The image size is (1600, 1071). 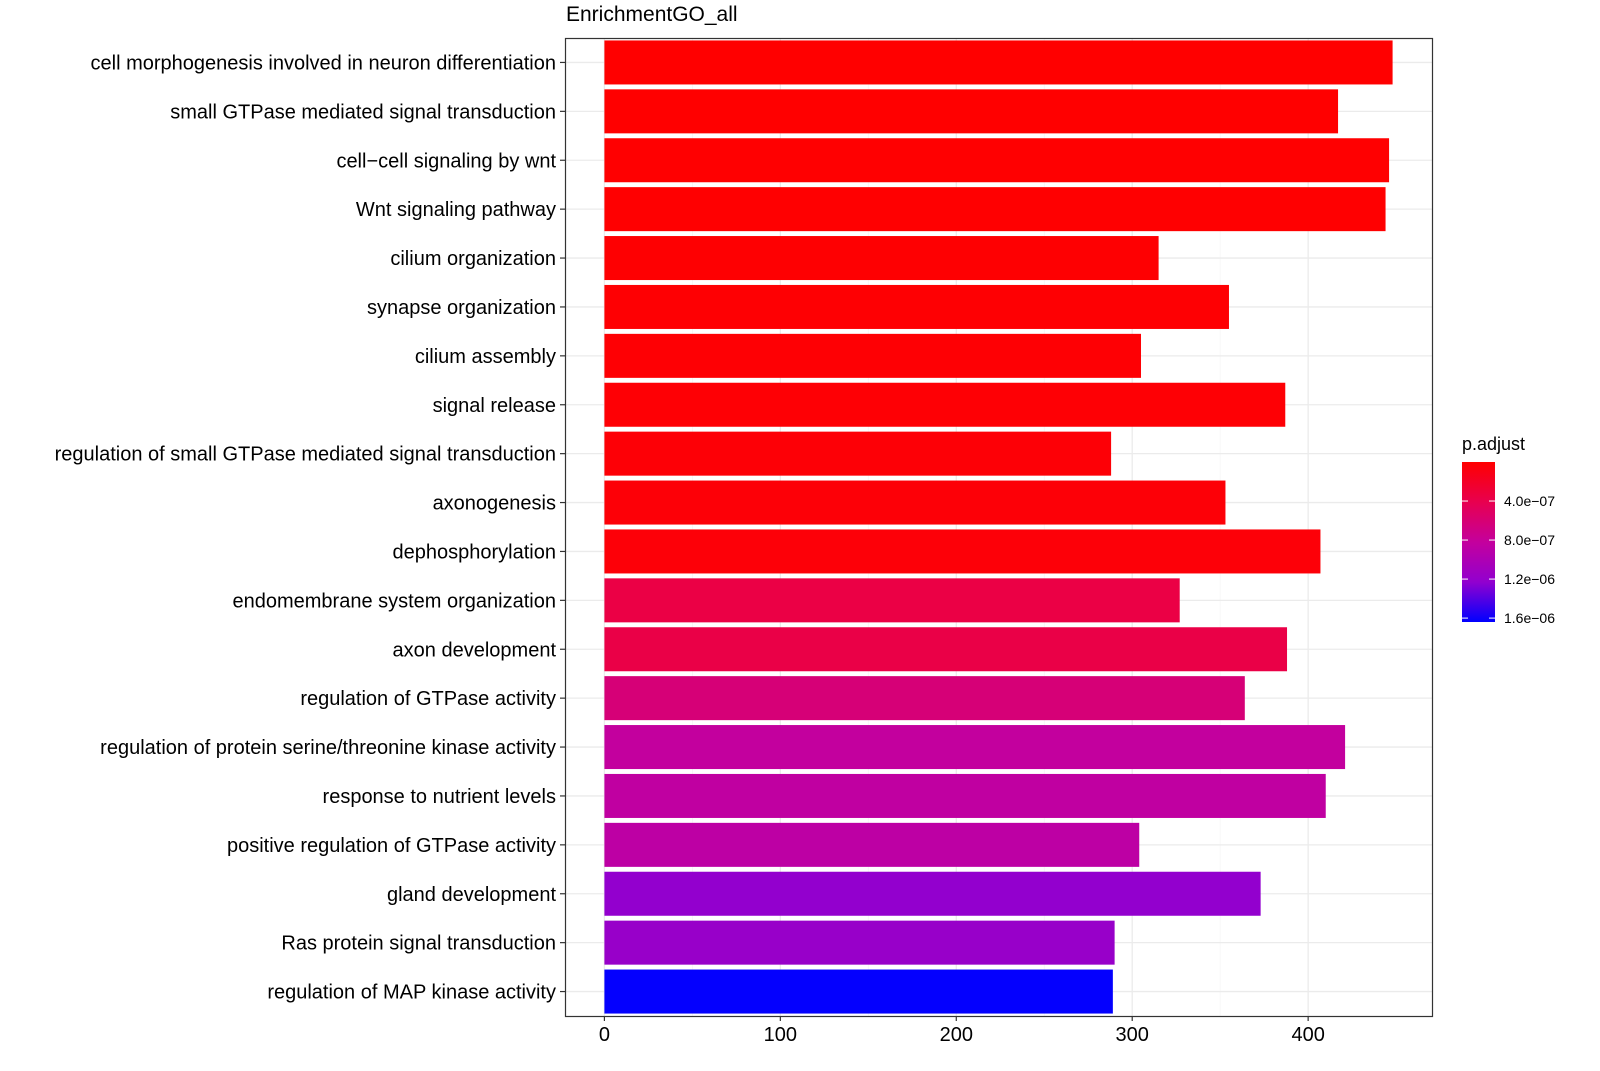 What do you see at coordinates (604, 1035) in the screenshot?
I see `x-tick-label: 0` at bounding box center [604, 1035].